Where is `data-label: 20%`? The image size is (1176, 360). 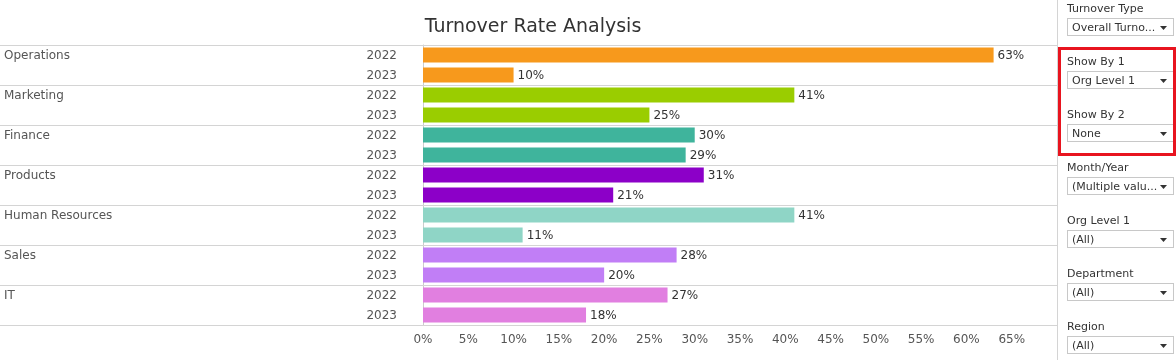 data-label: 20% is located at coordinates (621, 275).